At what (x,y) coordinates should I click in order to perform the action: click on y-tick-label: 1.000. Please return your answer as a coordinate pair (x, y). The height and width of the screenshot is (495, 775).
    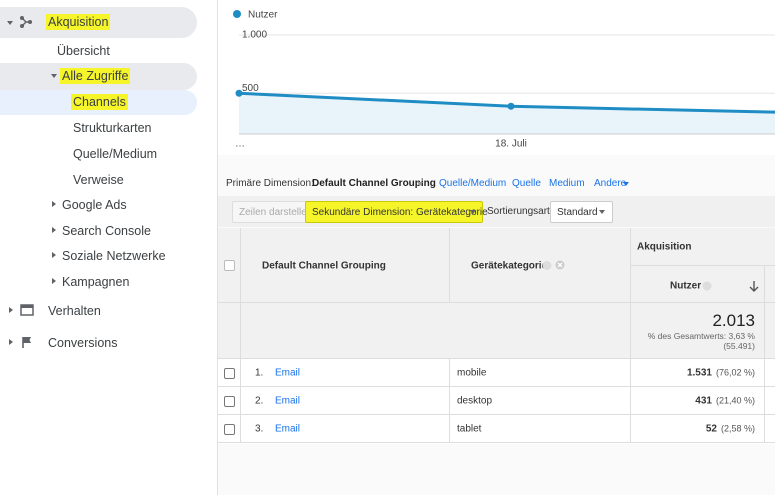
    Looking at the image, I should click on (254, 35).